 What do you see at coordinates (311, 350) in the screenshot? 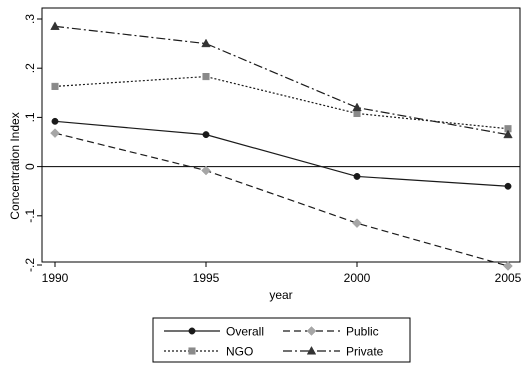
I see `legend-marker-private` at bounding box center [311, 350].